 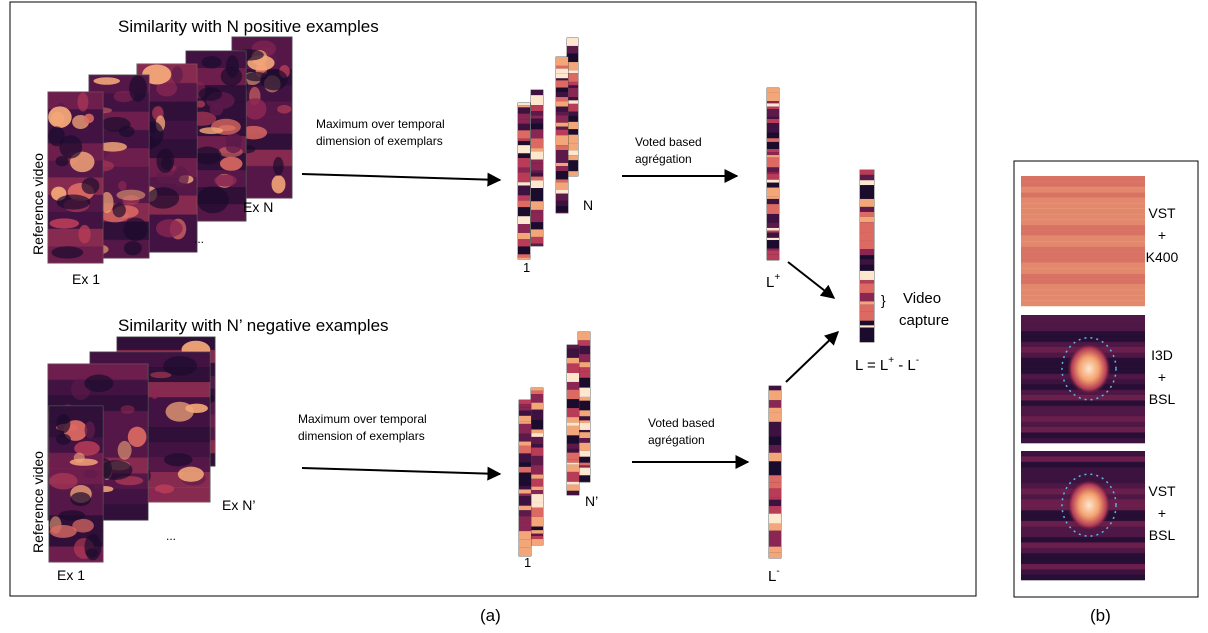 I want to click on negative-strip-last: N’, so click(x=591, y=501).